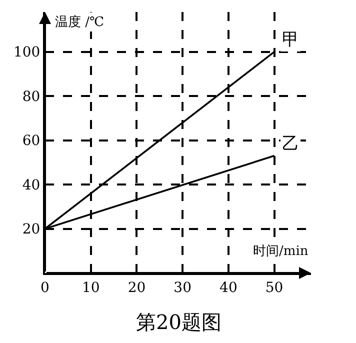 The width and height of the screenshot is (356, 343). What do you see at coordinates (79, 22) in the screenshot?
I see `y-axis-title: 温度 /℃` at bounding box center [79, 22].